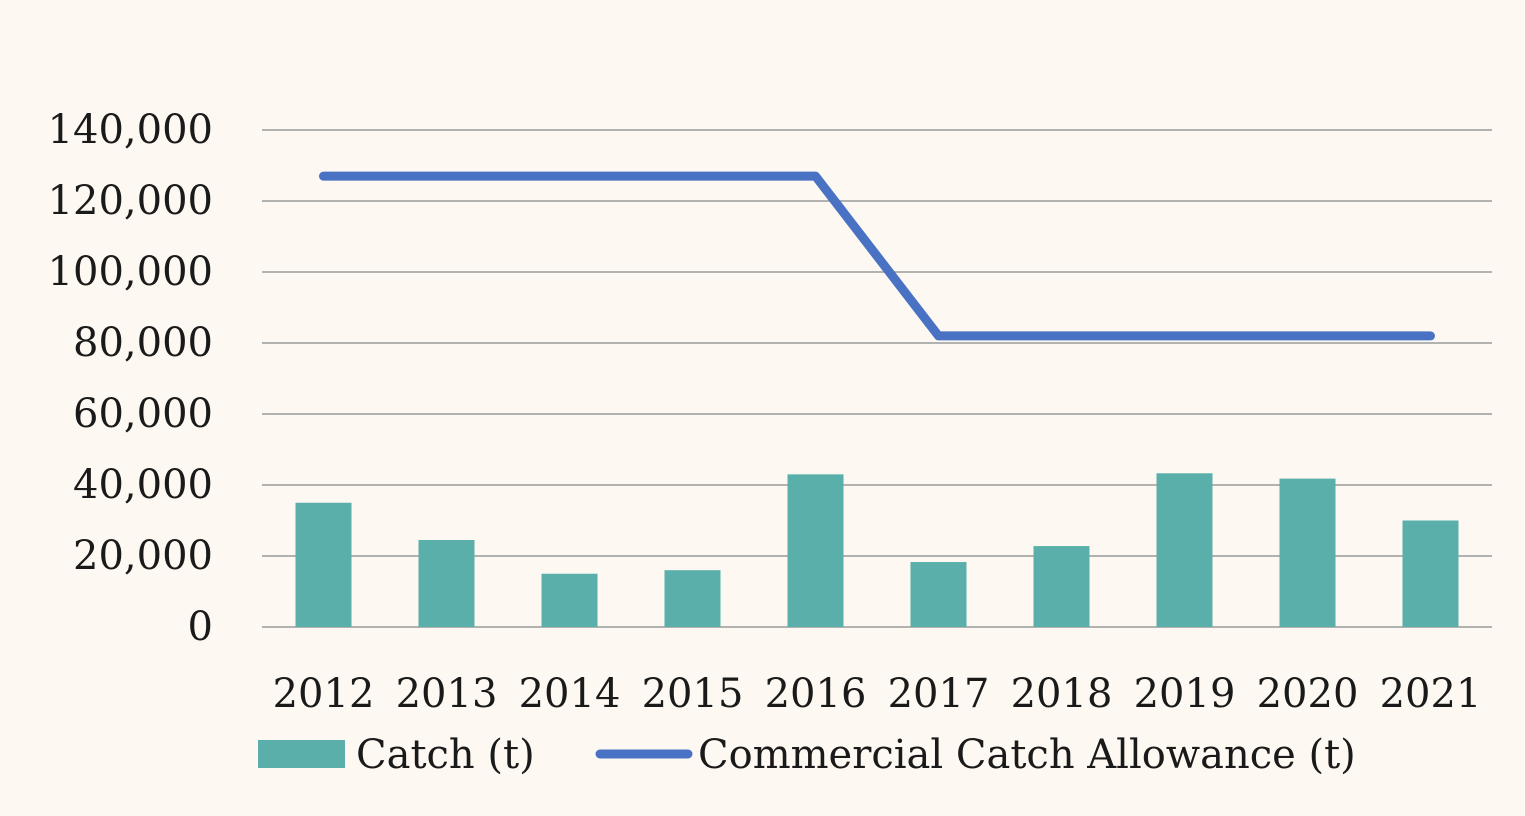  I want to click on catch-bars, so click(877, 550).